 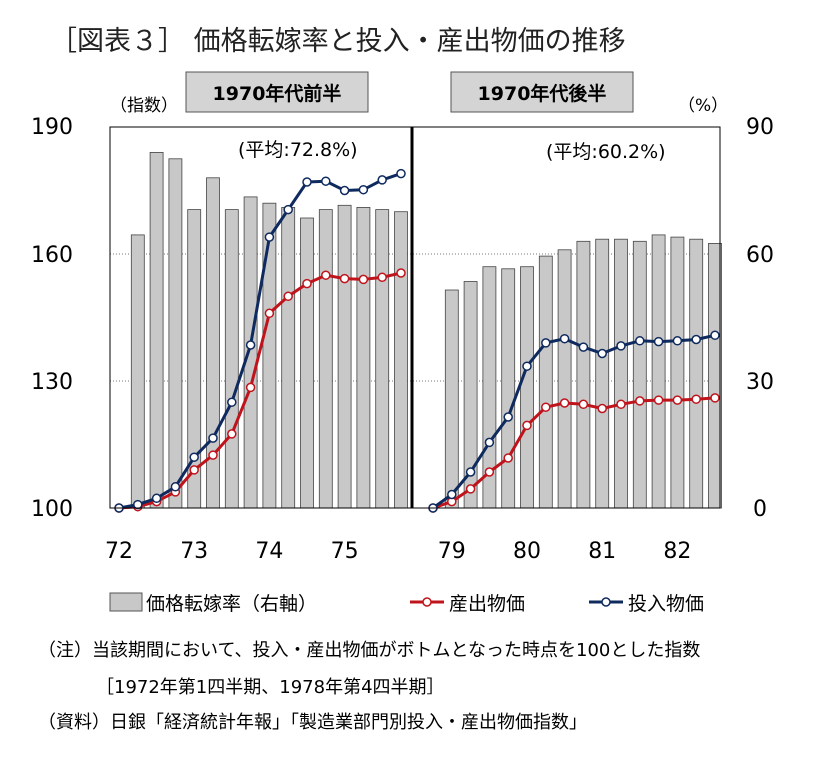 I want to click on note-line-1: （注）当該期間において、投入・産出物価がボトムとなった時点を100とした指数, so click(x=369, y=650).